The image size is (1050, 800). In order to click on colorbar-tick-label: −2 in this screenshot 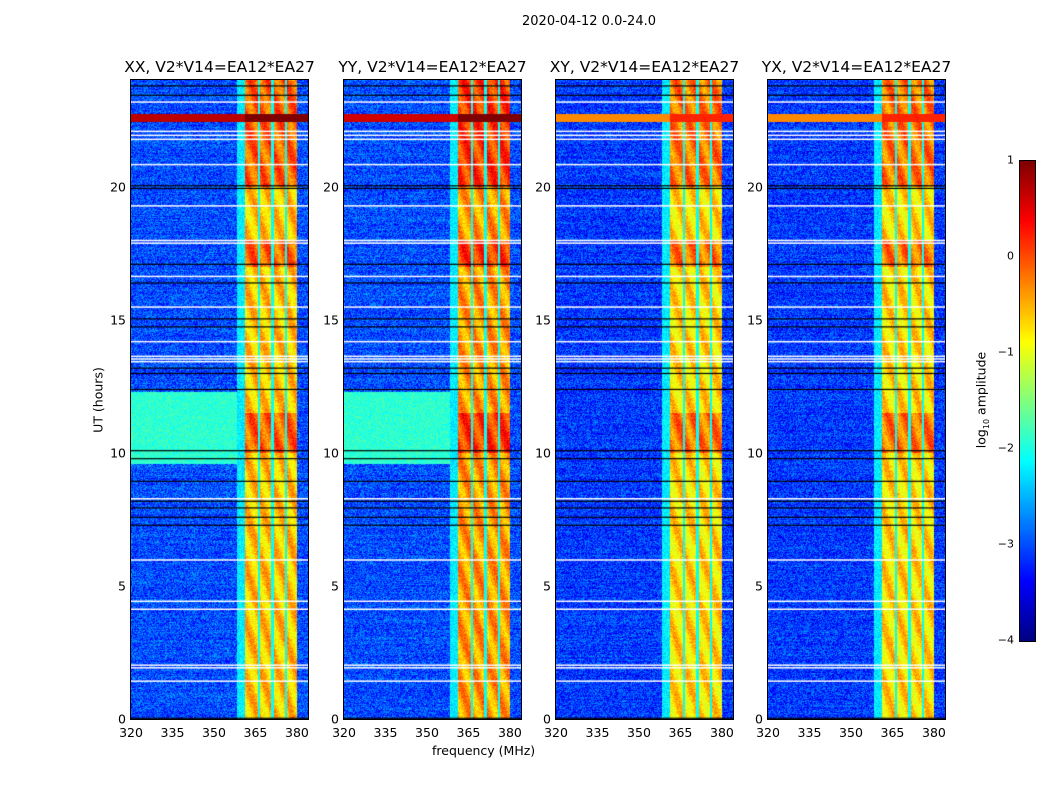, I will do `click(1005, 448)`.